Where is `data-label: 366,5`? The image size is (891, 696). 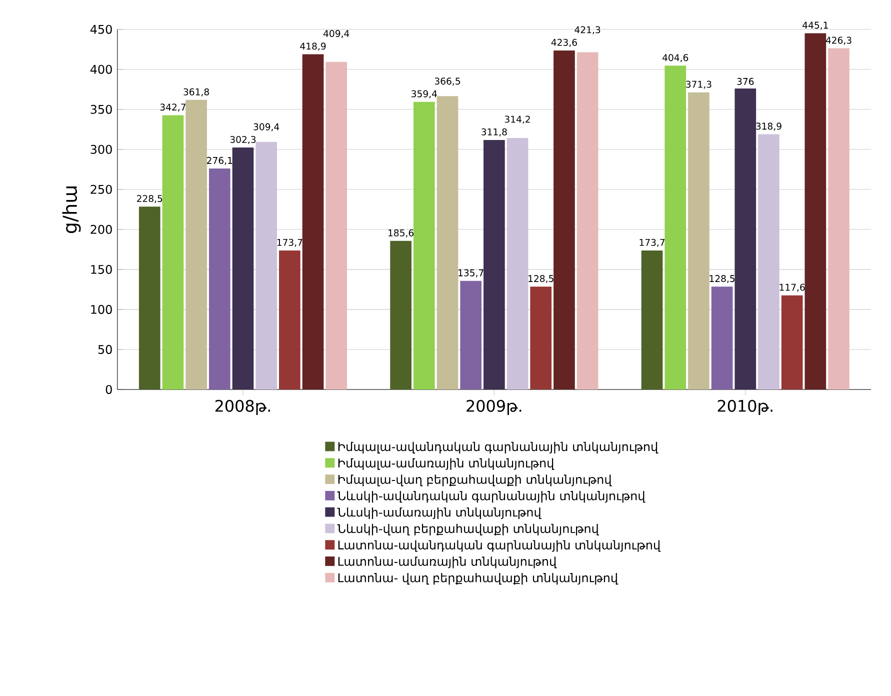 data-label: 366,5 is located at coordinates (447, 81).